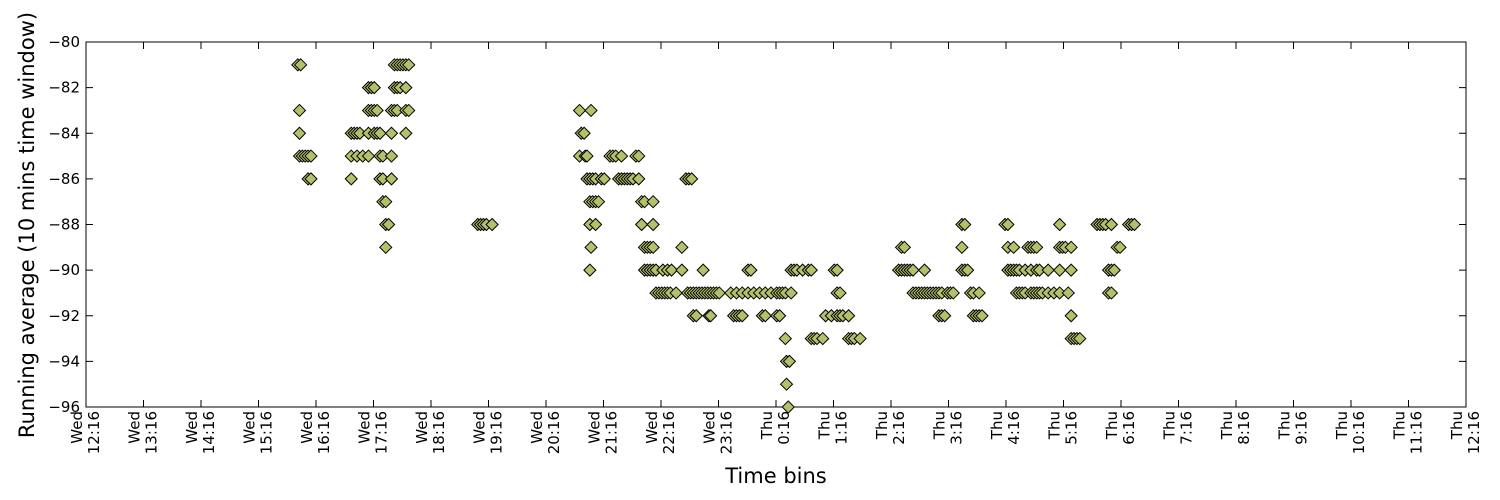  I want to click on y-tick-label: −82, so click(64, 88).